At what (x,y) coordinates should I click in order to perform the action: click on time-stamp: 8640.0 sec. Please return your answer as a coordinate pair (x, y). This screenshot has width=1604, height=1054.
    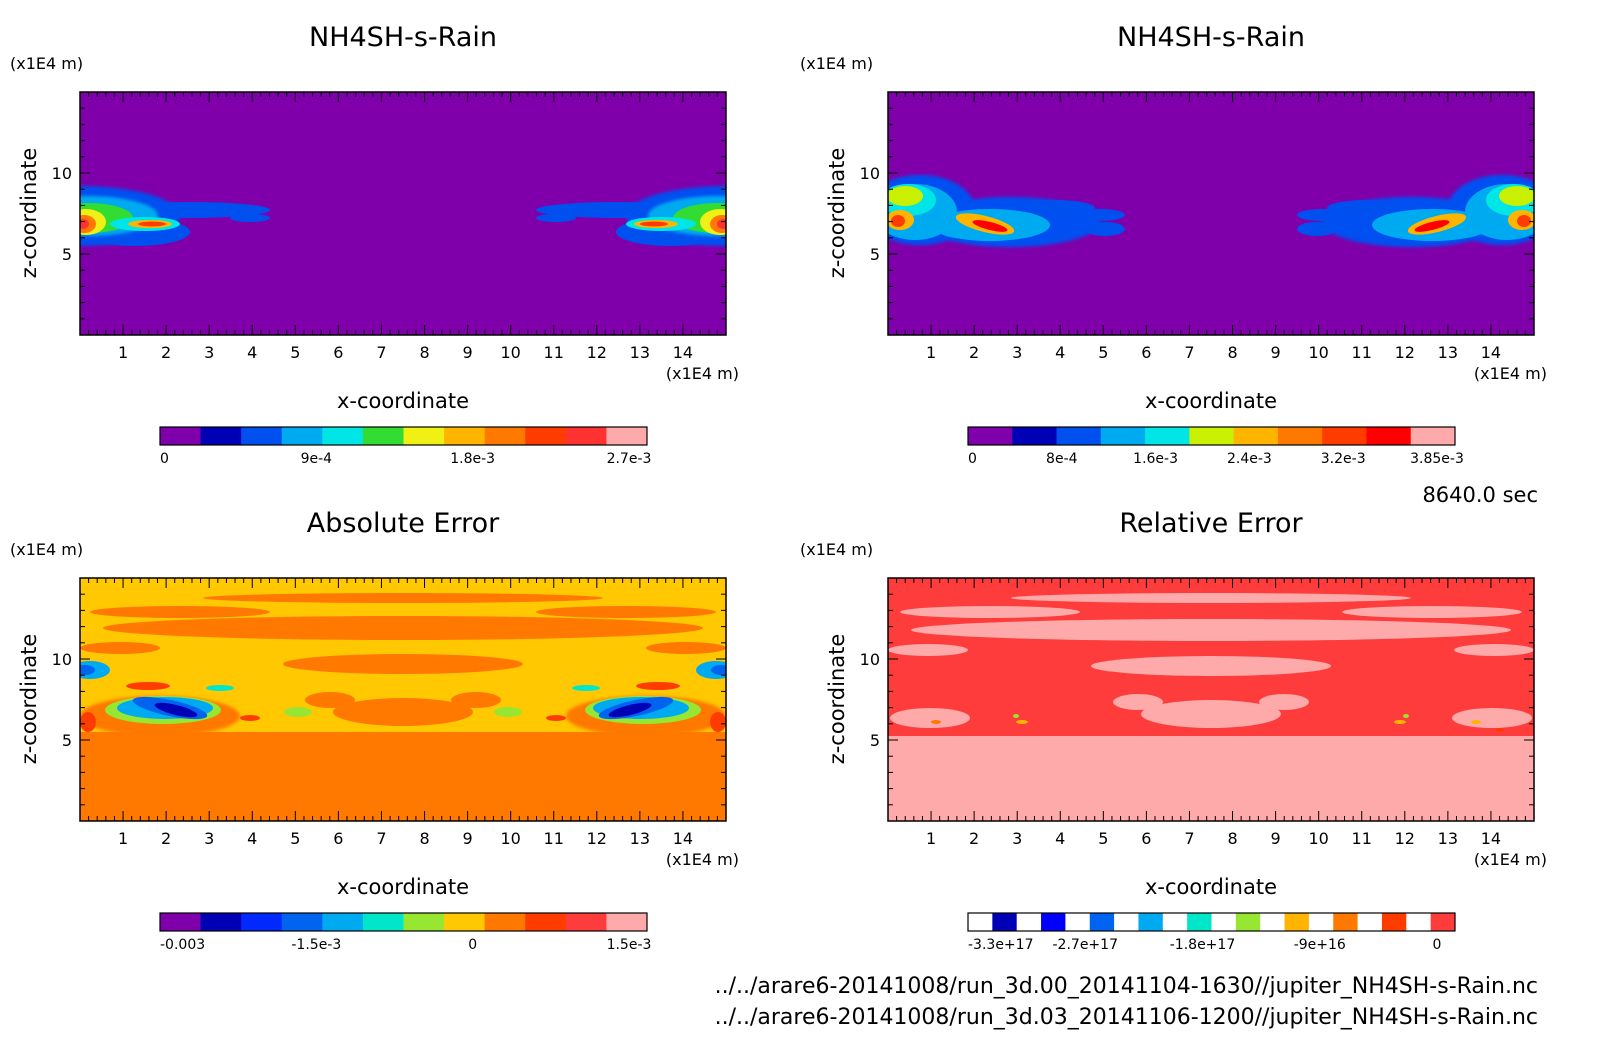
    Looking at the image, I should click on (1480, 495).